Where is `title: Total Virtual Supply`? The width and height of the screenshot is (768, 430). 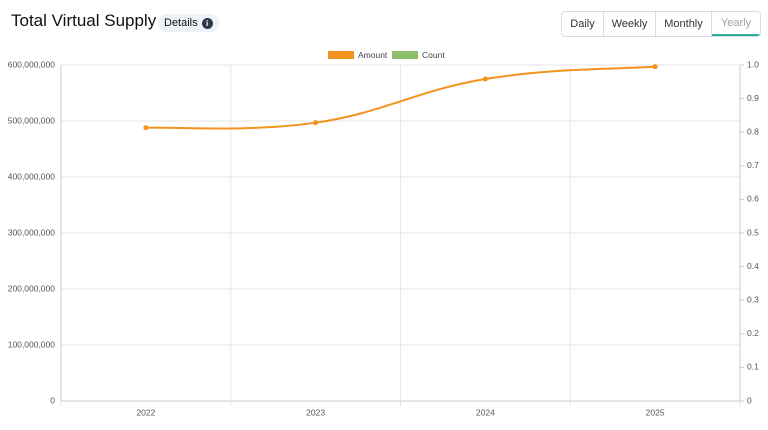 title: Total Virtual Supply is located at coordinates (84, 20).